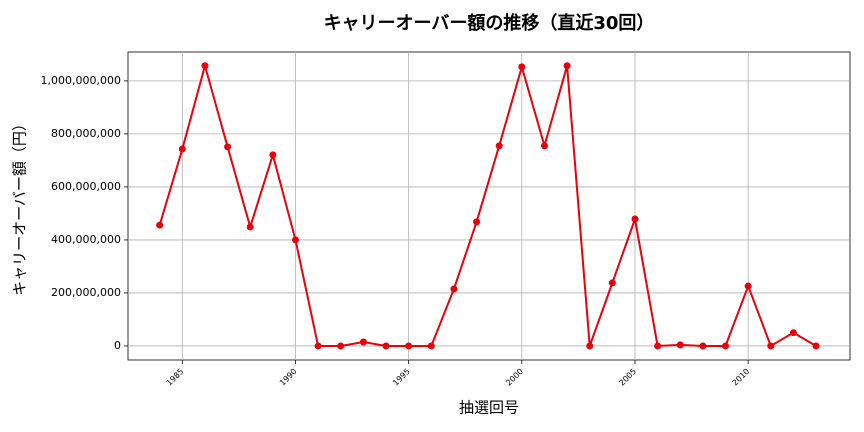 The width and height of the screenshot is (864, 432). I want to click on y-tick-label: 200,000,000, so click(86, 292).